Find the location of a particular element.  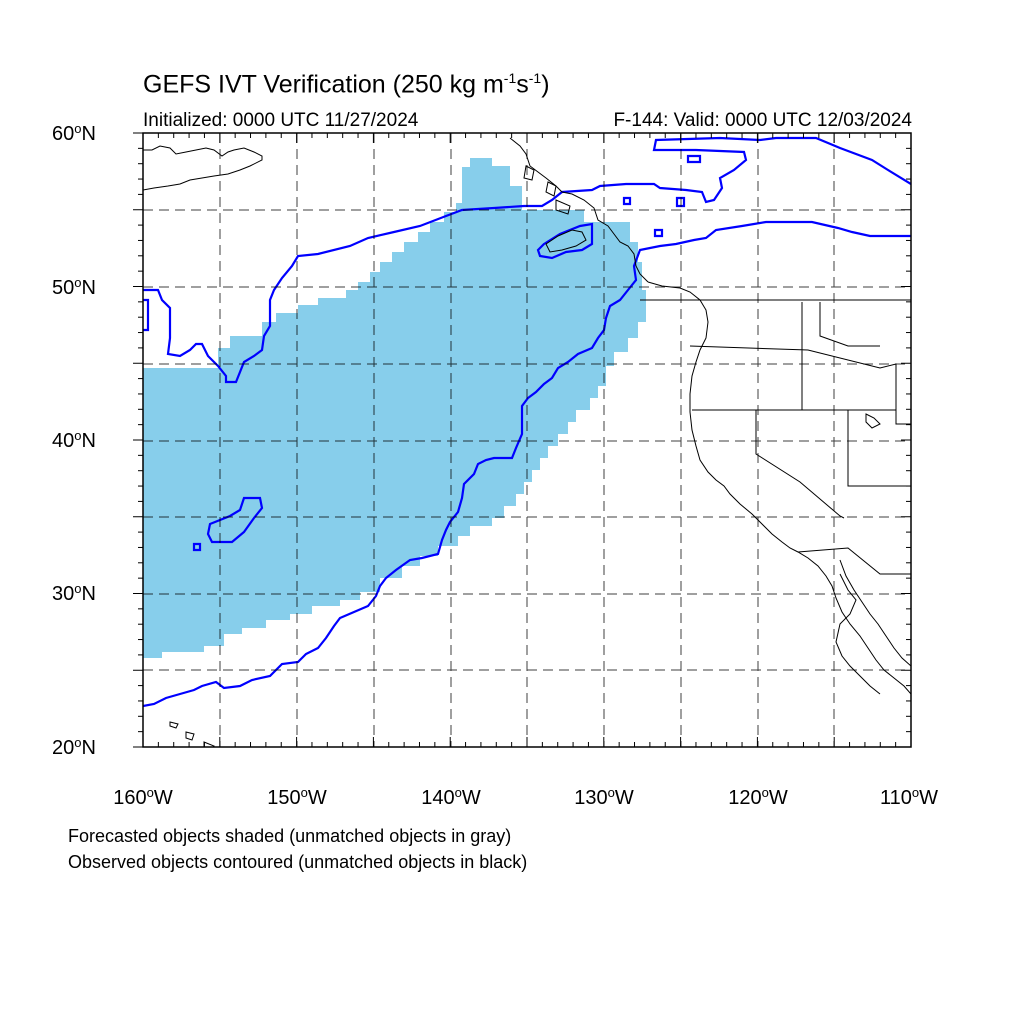

valid-time: F-144: Valid: 0000 UTC 12/03/2024 is located at coordinates (762, 120).